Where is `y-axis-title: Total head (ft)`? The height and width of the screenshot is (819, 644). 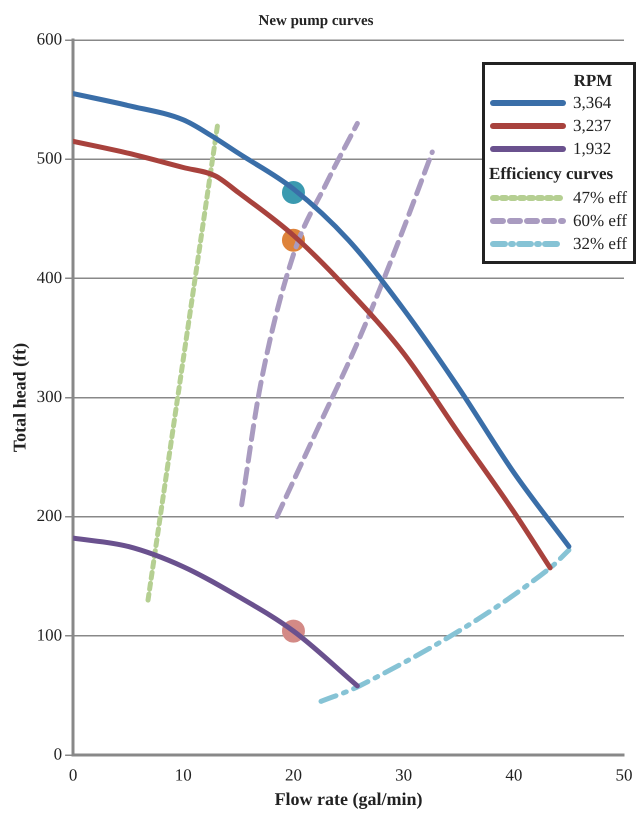
y-axis-title: Total head (ft) is located at coordinates (19, 397).